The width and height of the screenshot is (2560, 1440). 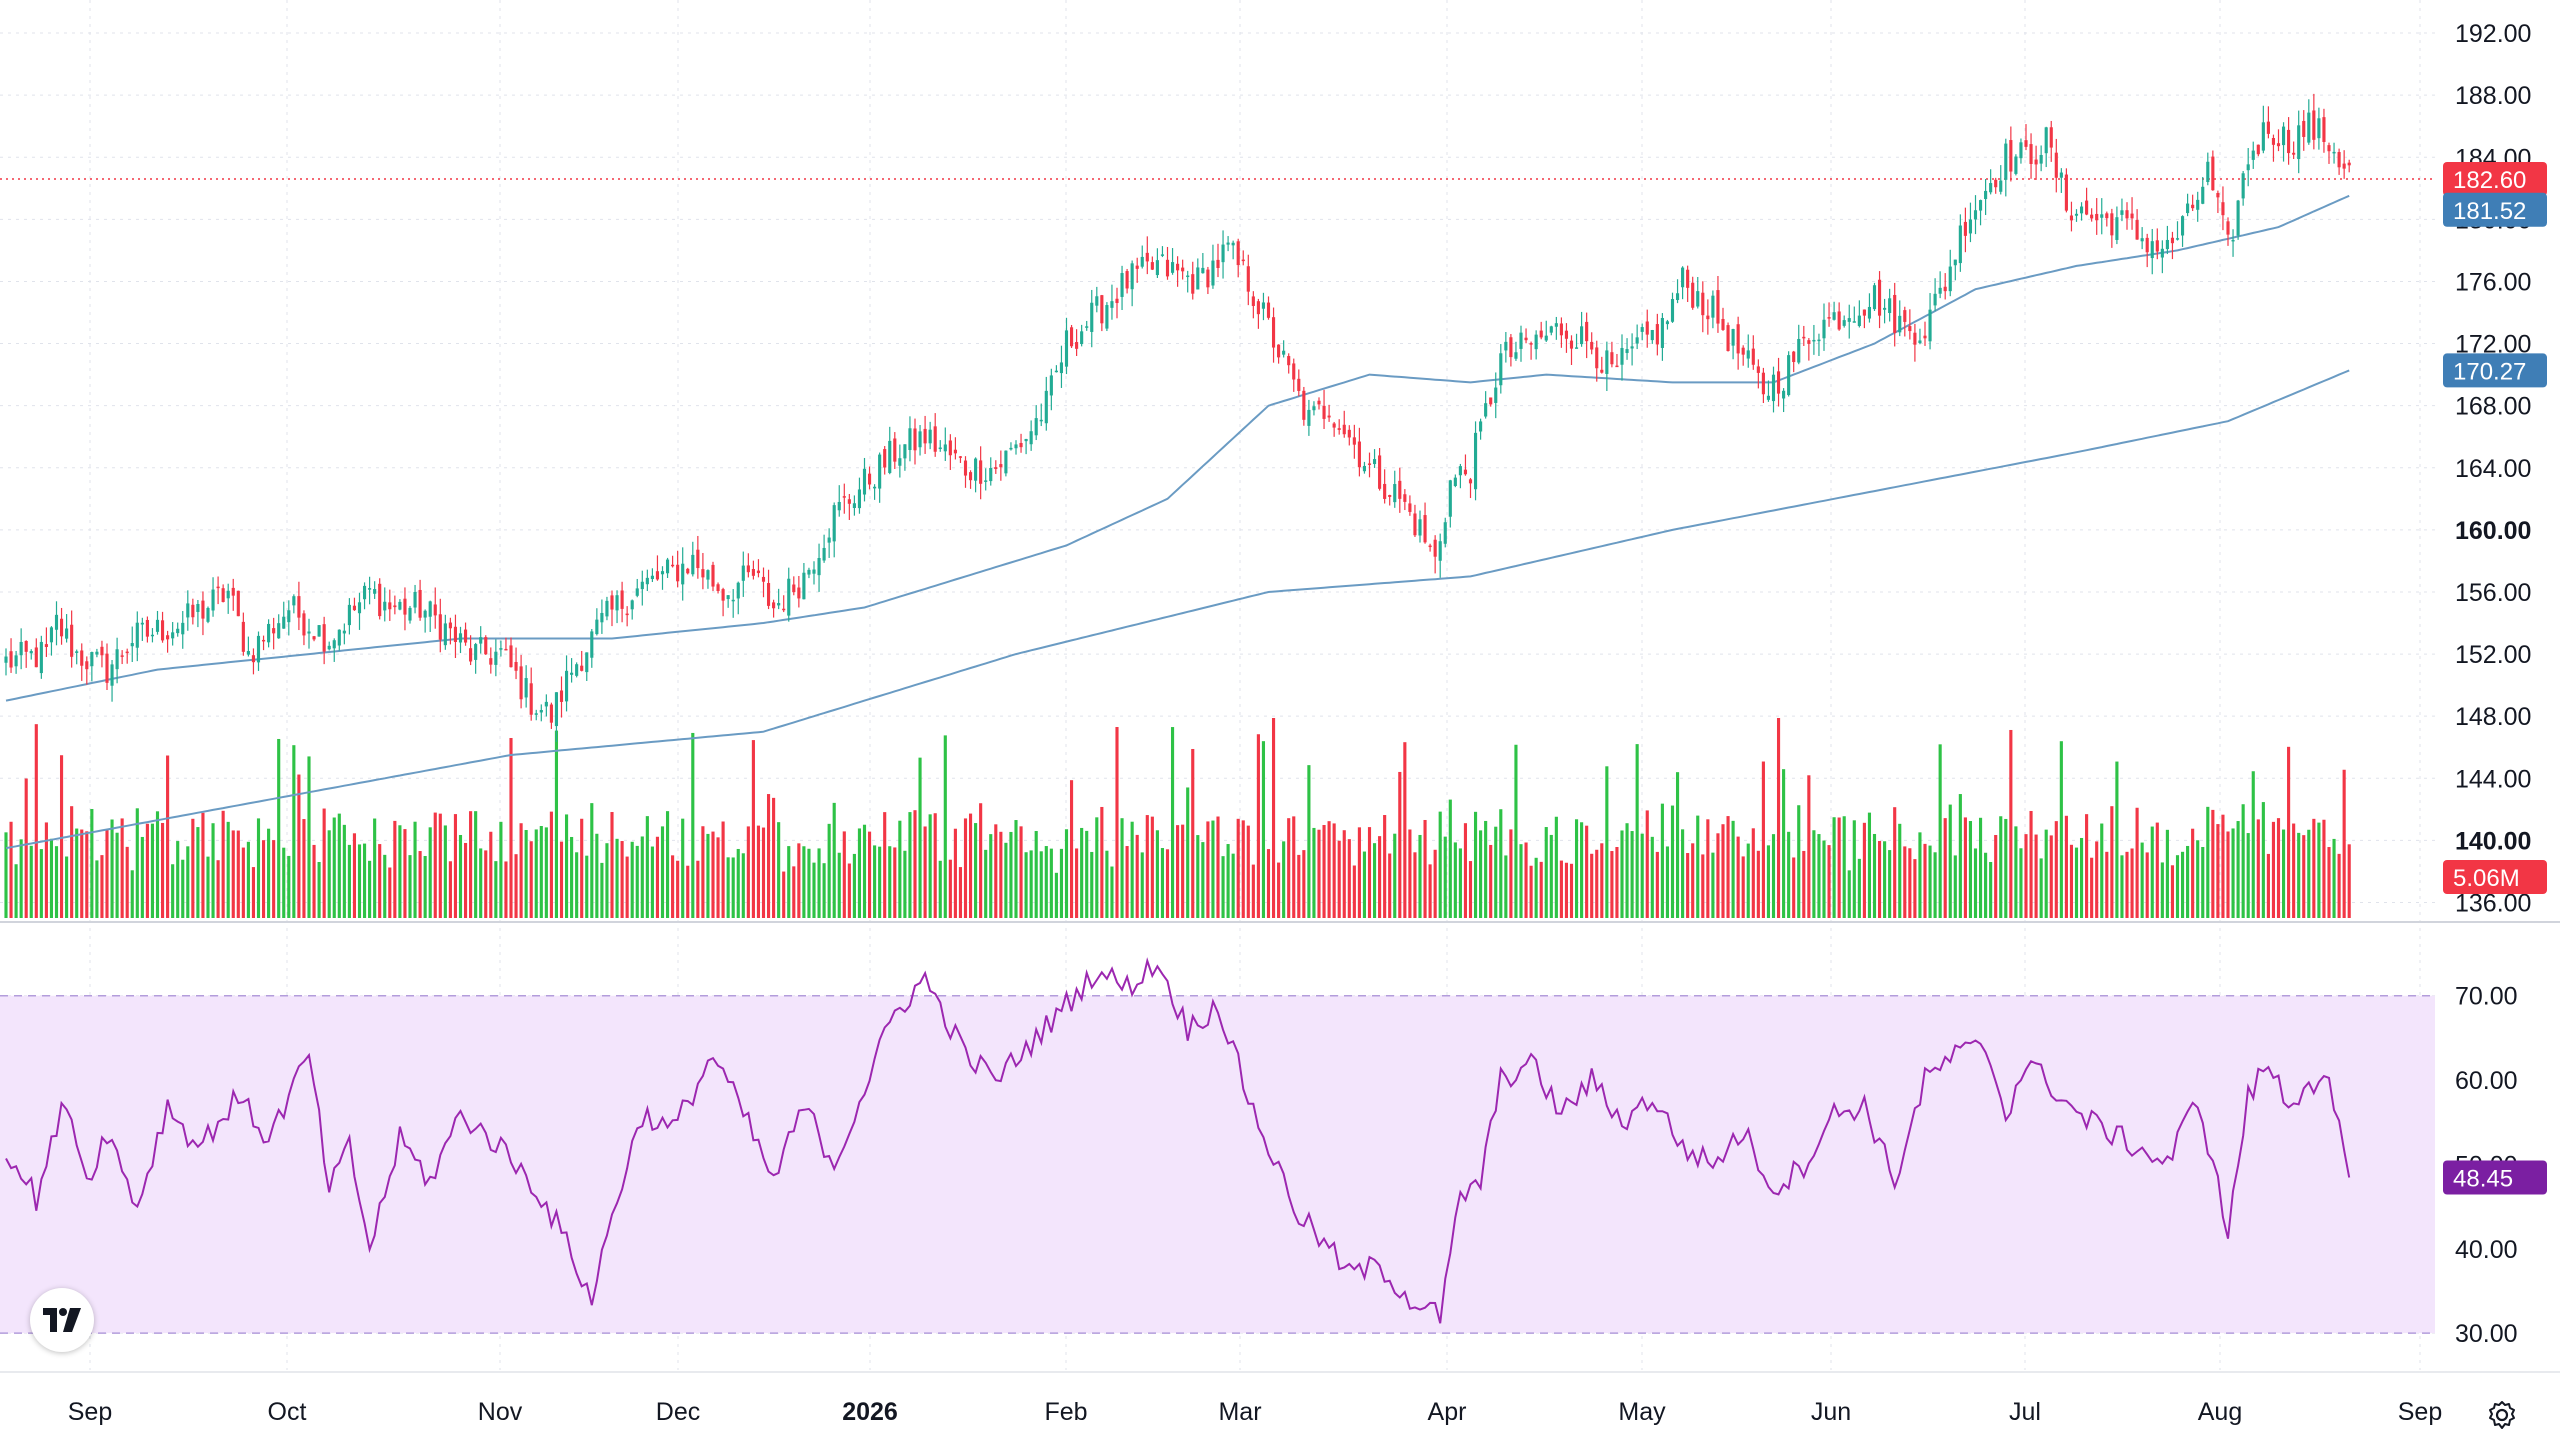 What do you see at coordinates (2502, 1415) in the screenshot?
I see `chart-settings-button` at bounding box center [2502, 1415].